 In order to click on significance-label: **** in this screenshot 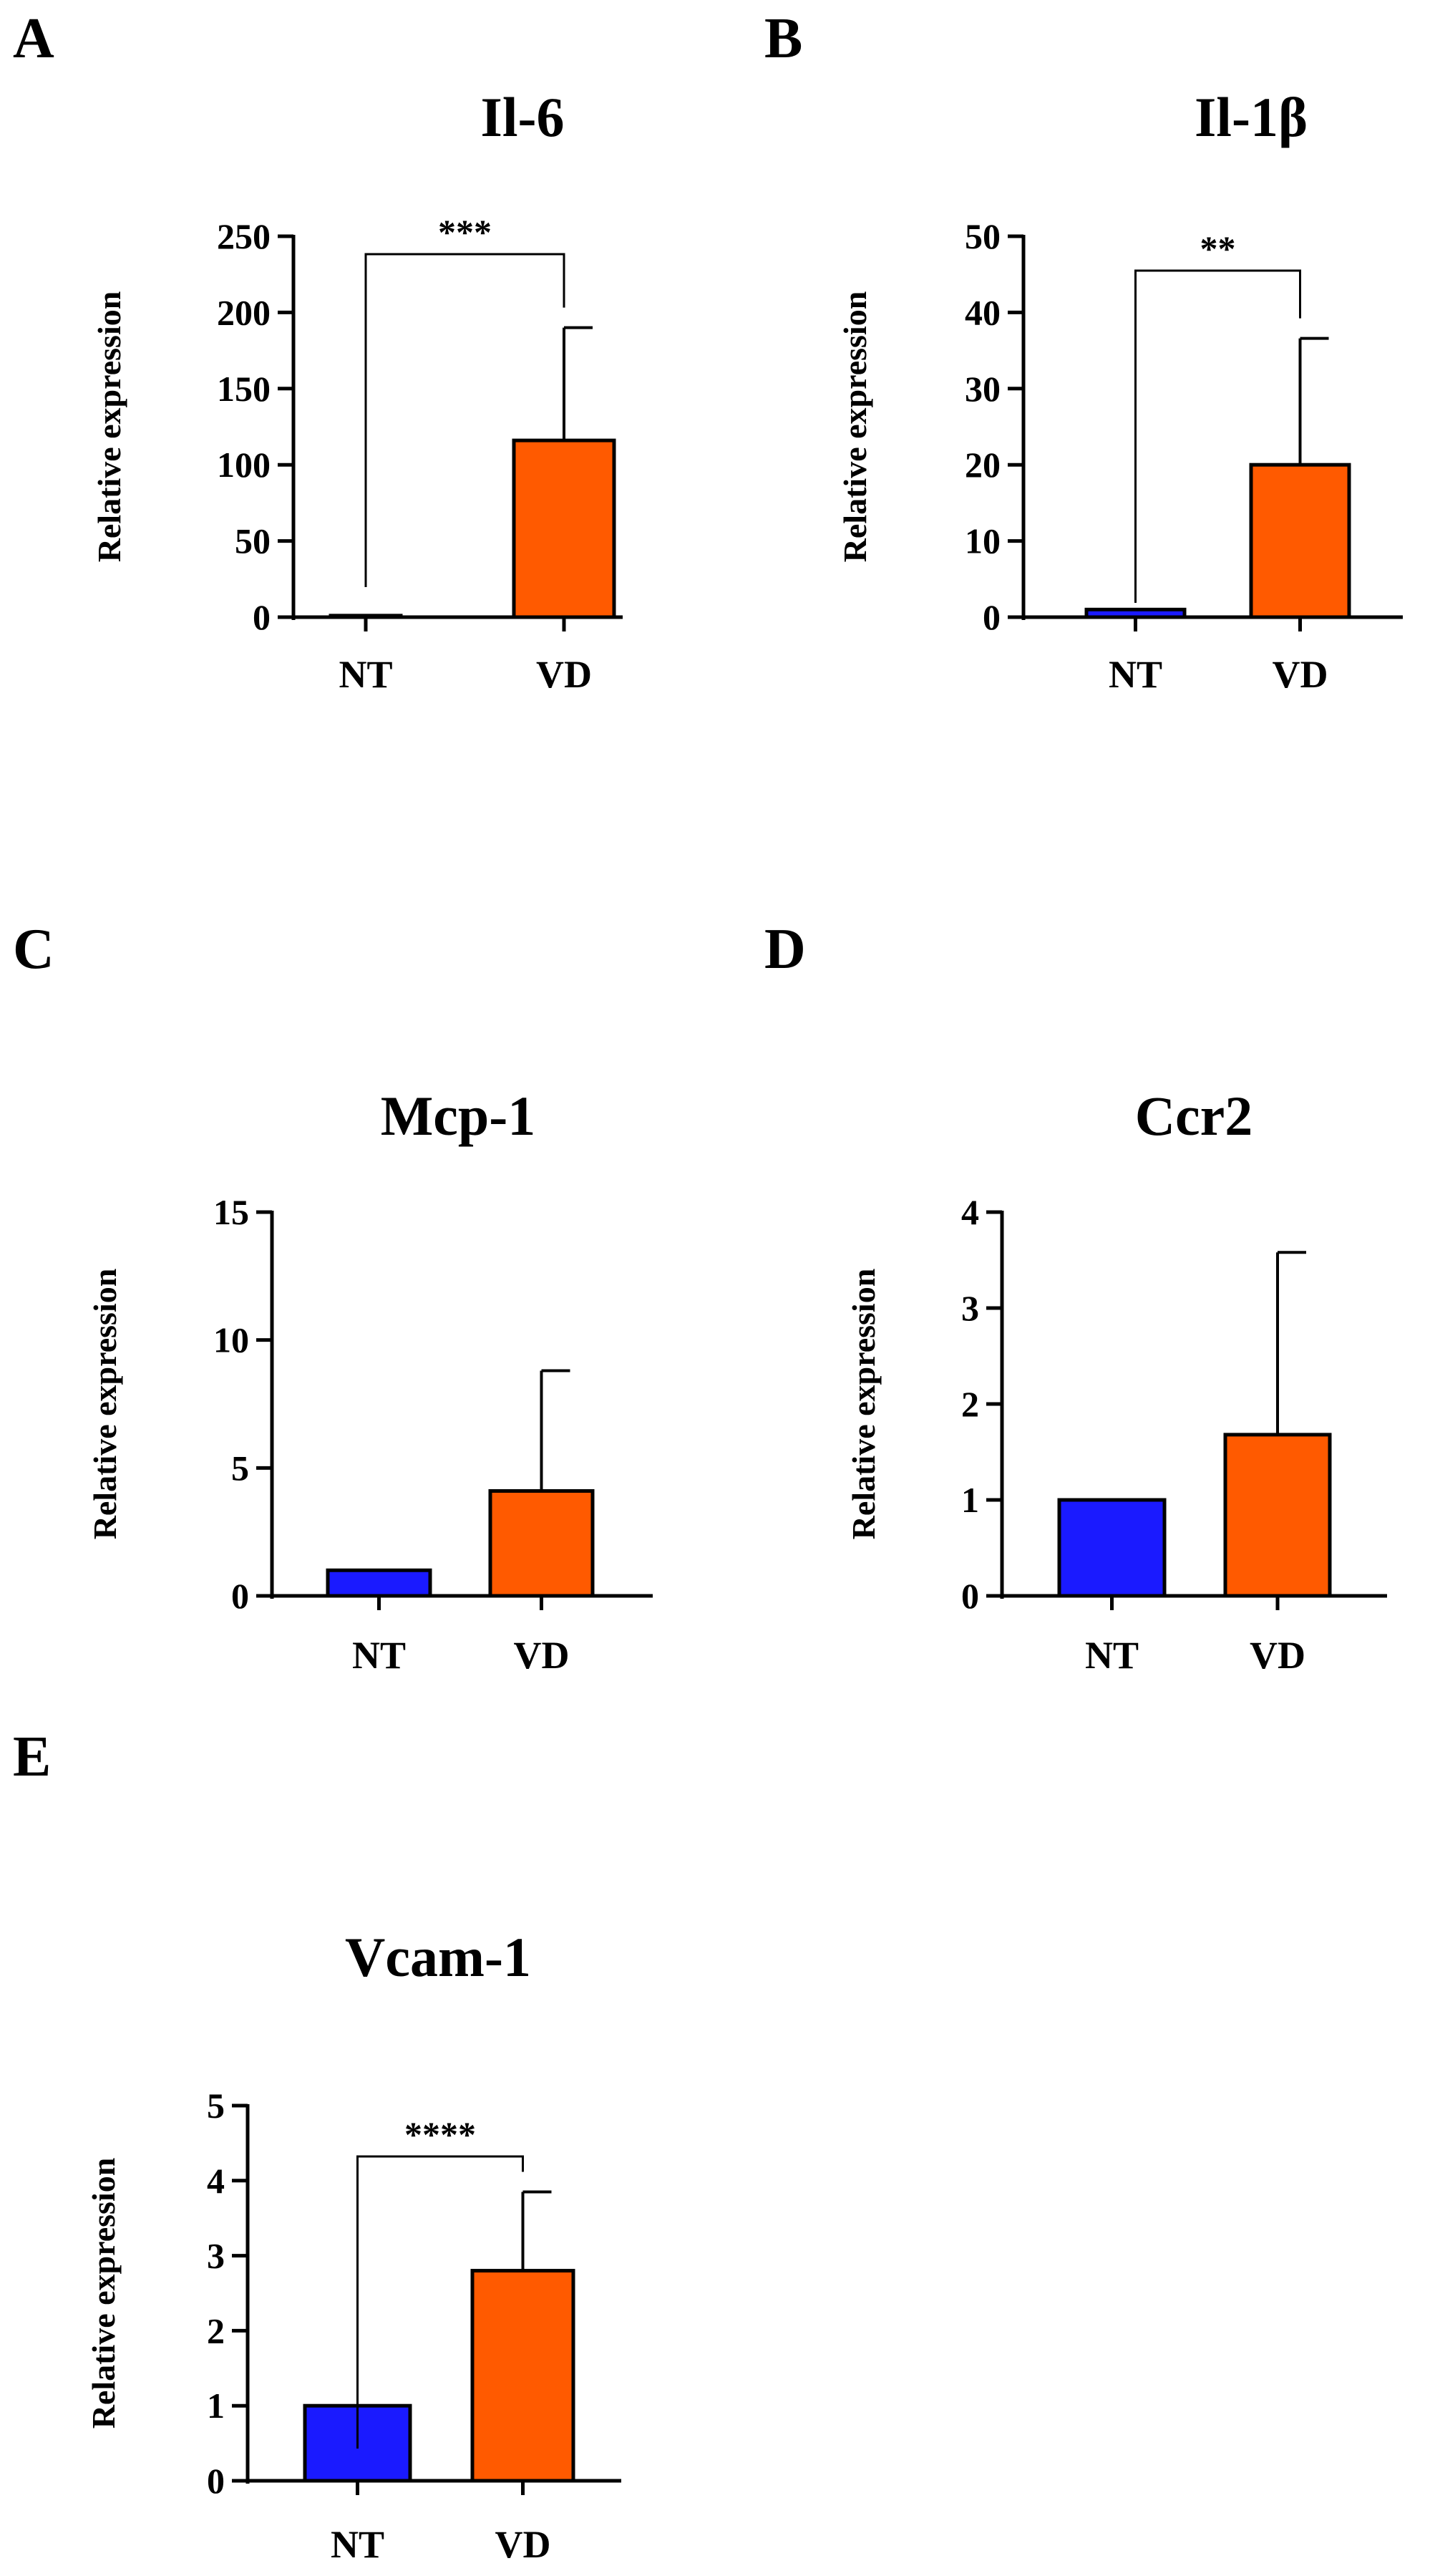, I will do `click(440, 2134)`.